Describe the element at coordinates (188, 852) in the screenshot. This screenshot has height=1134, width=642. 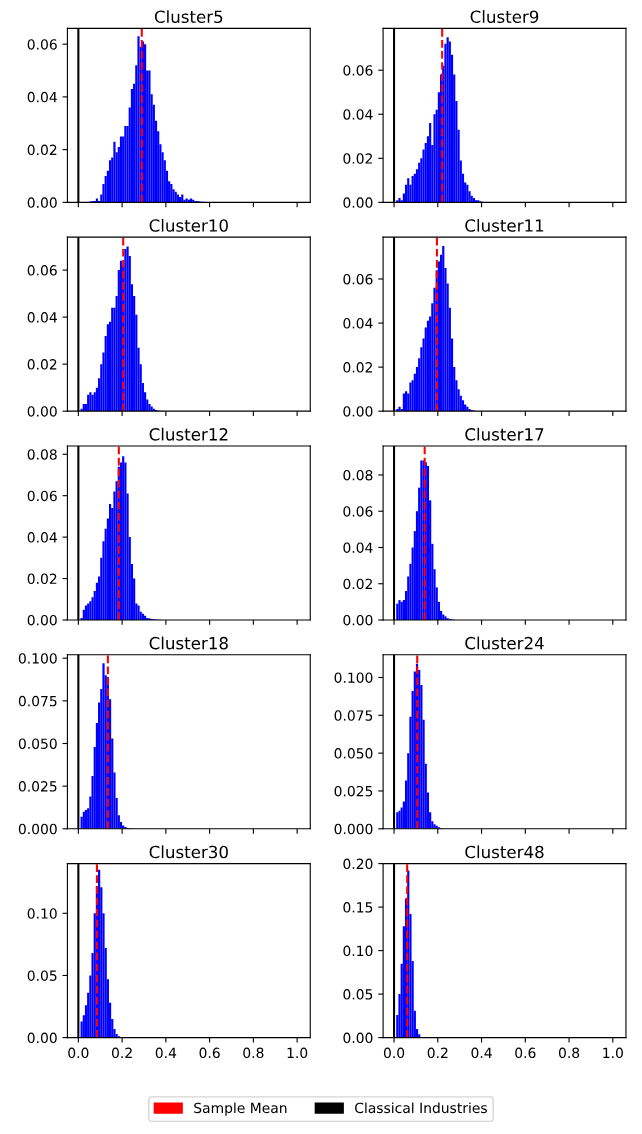
I see `chart-title: Cluster30` at that location.